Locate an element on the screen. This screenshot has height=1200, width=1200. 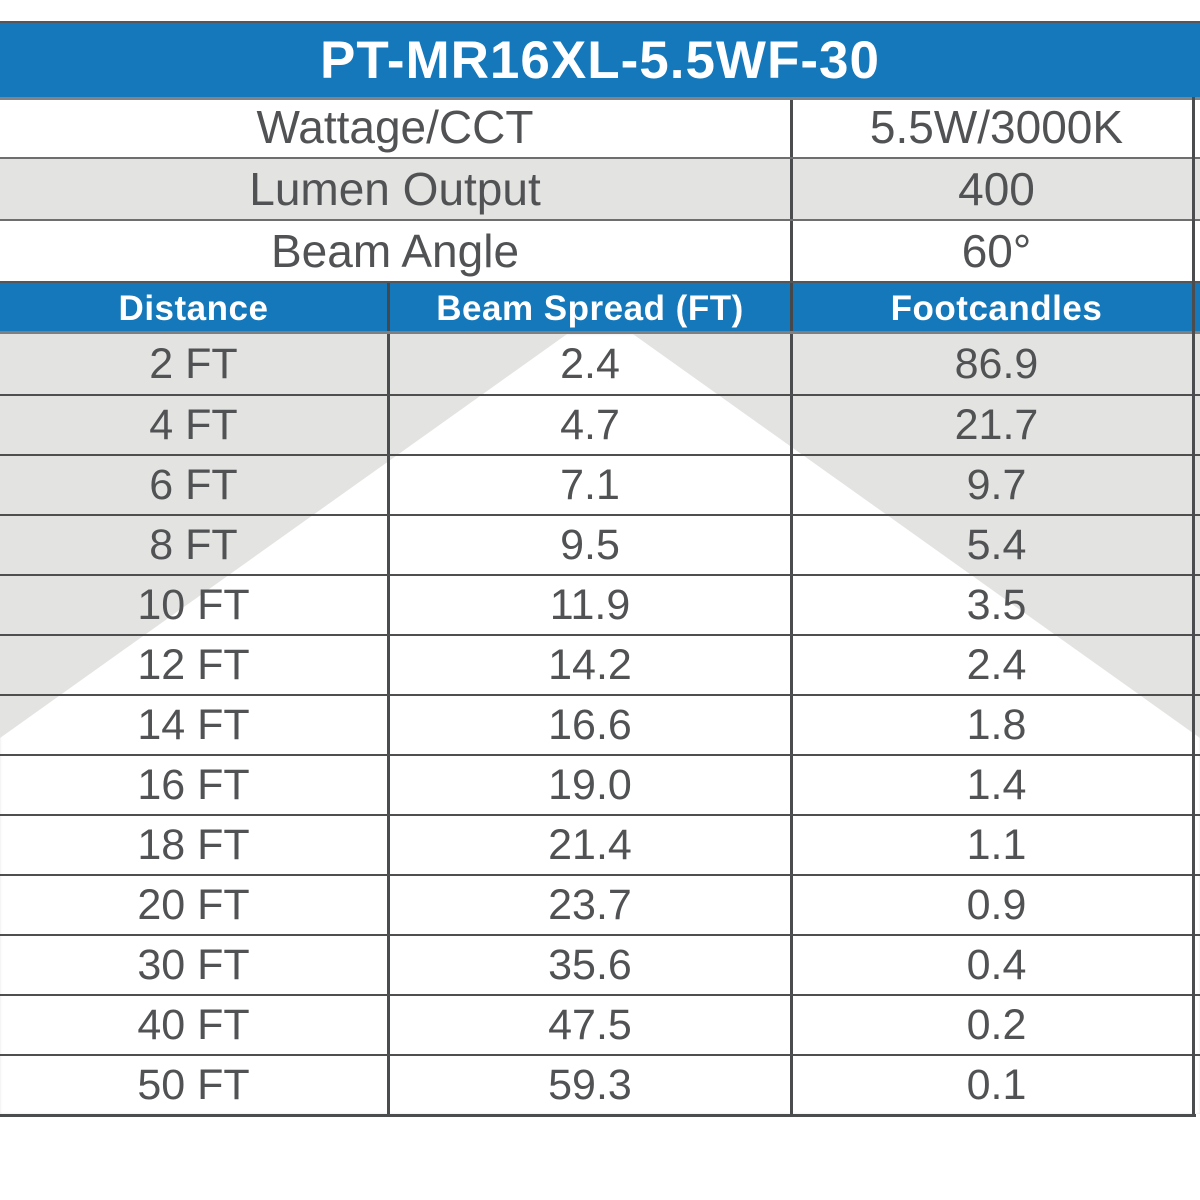
spec-row: Beam Angle 60° is located at coordinates (600, 250).